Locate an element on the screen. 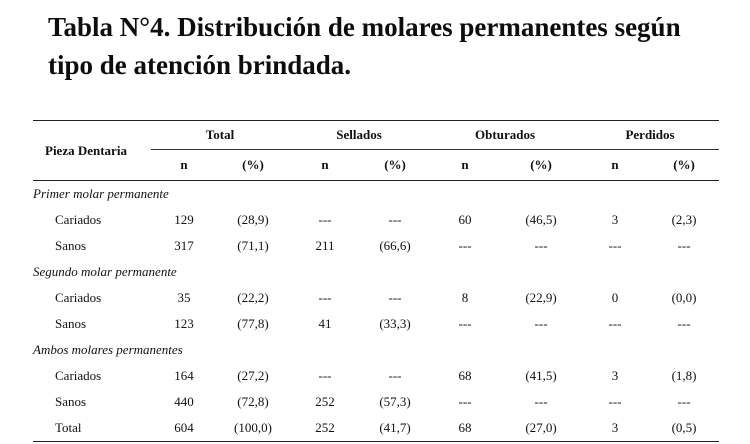 This screenshot has height=444, width=750. row-label: Total is located at coordinates (68, 427).